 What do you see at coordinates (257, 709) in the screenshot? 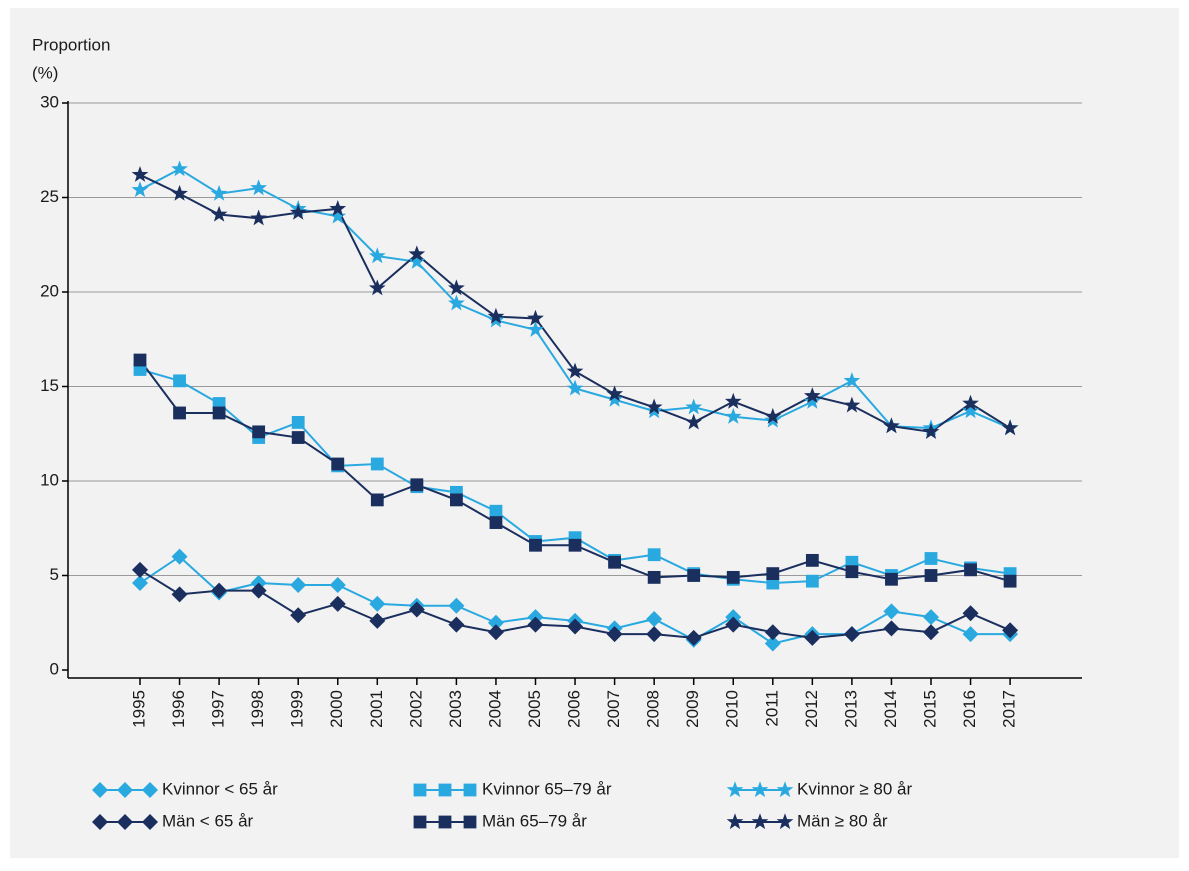
I see `x-tick-label: 1998` at bounding box center [257, 709].